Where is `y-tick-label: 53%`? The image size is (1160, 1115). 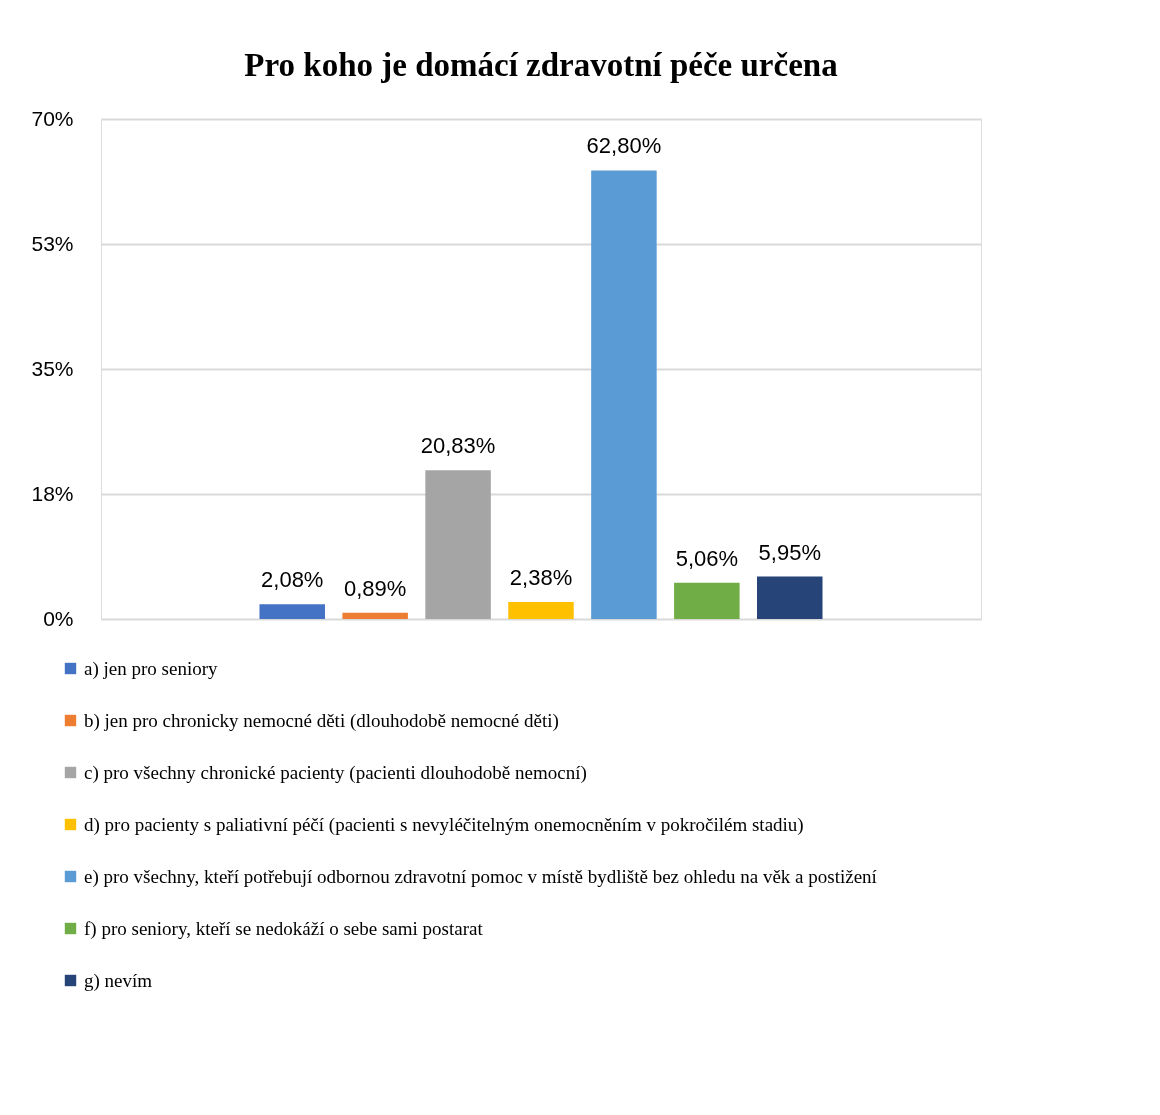
y-tick-label: 53% is located at coordinates (52, 243).